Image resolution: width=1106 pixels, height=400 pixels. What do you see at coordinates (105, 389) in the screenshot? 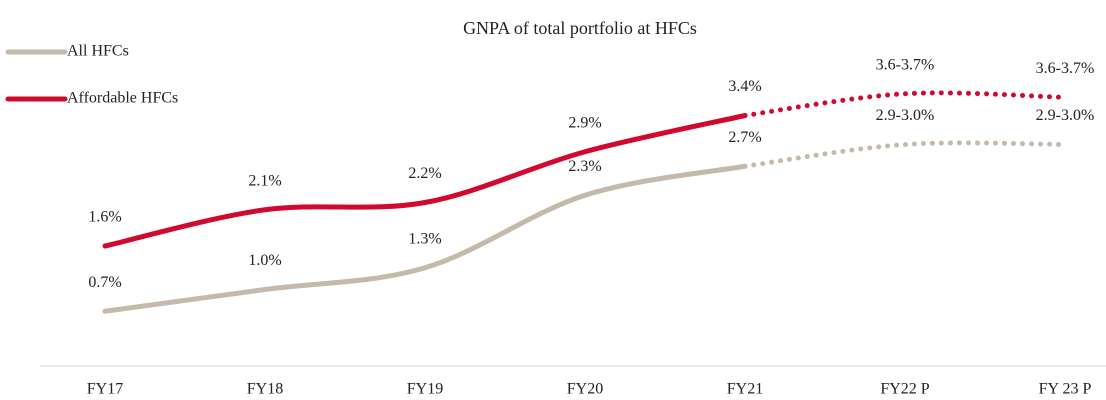
I see `x-tick-label: FY17` at bounding box center [105, 389].